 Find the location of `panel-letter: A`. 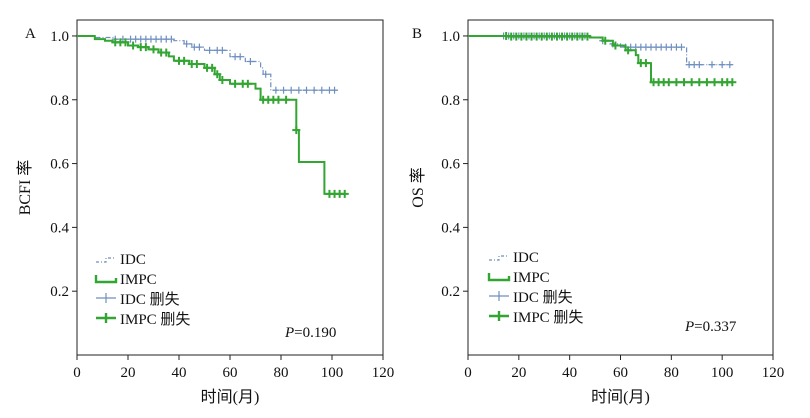

panel-letter: A is located at coordinates (30, 34).